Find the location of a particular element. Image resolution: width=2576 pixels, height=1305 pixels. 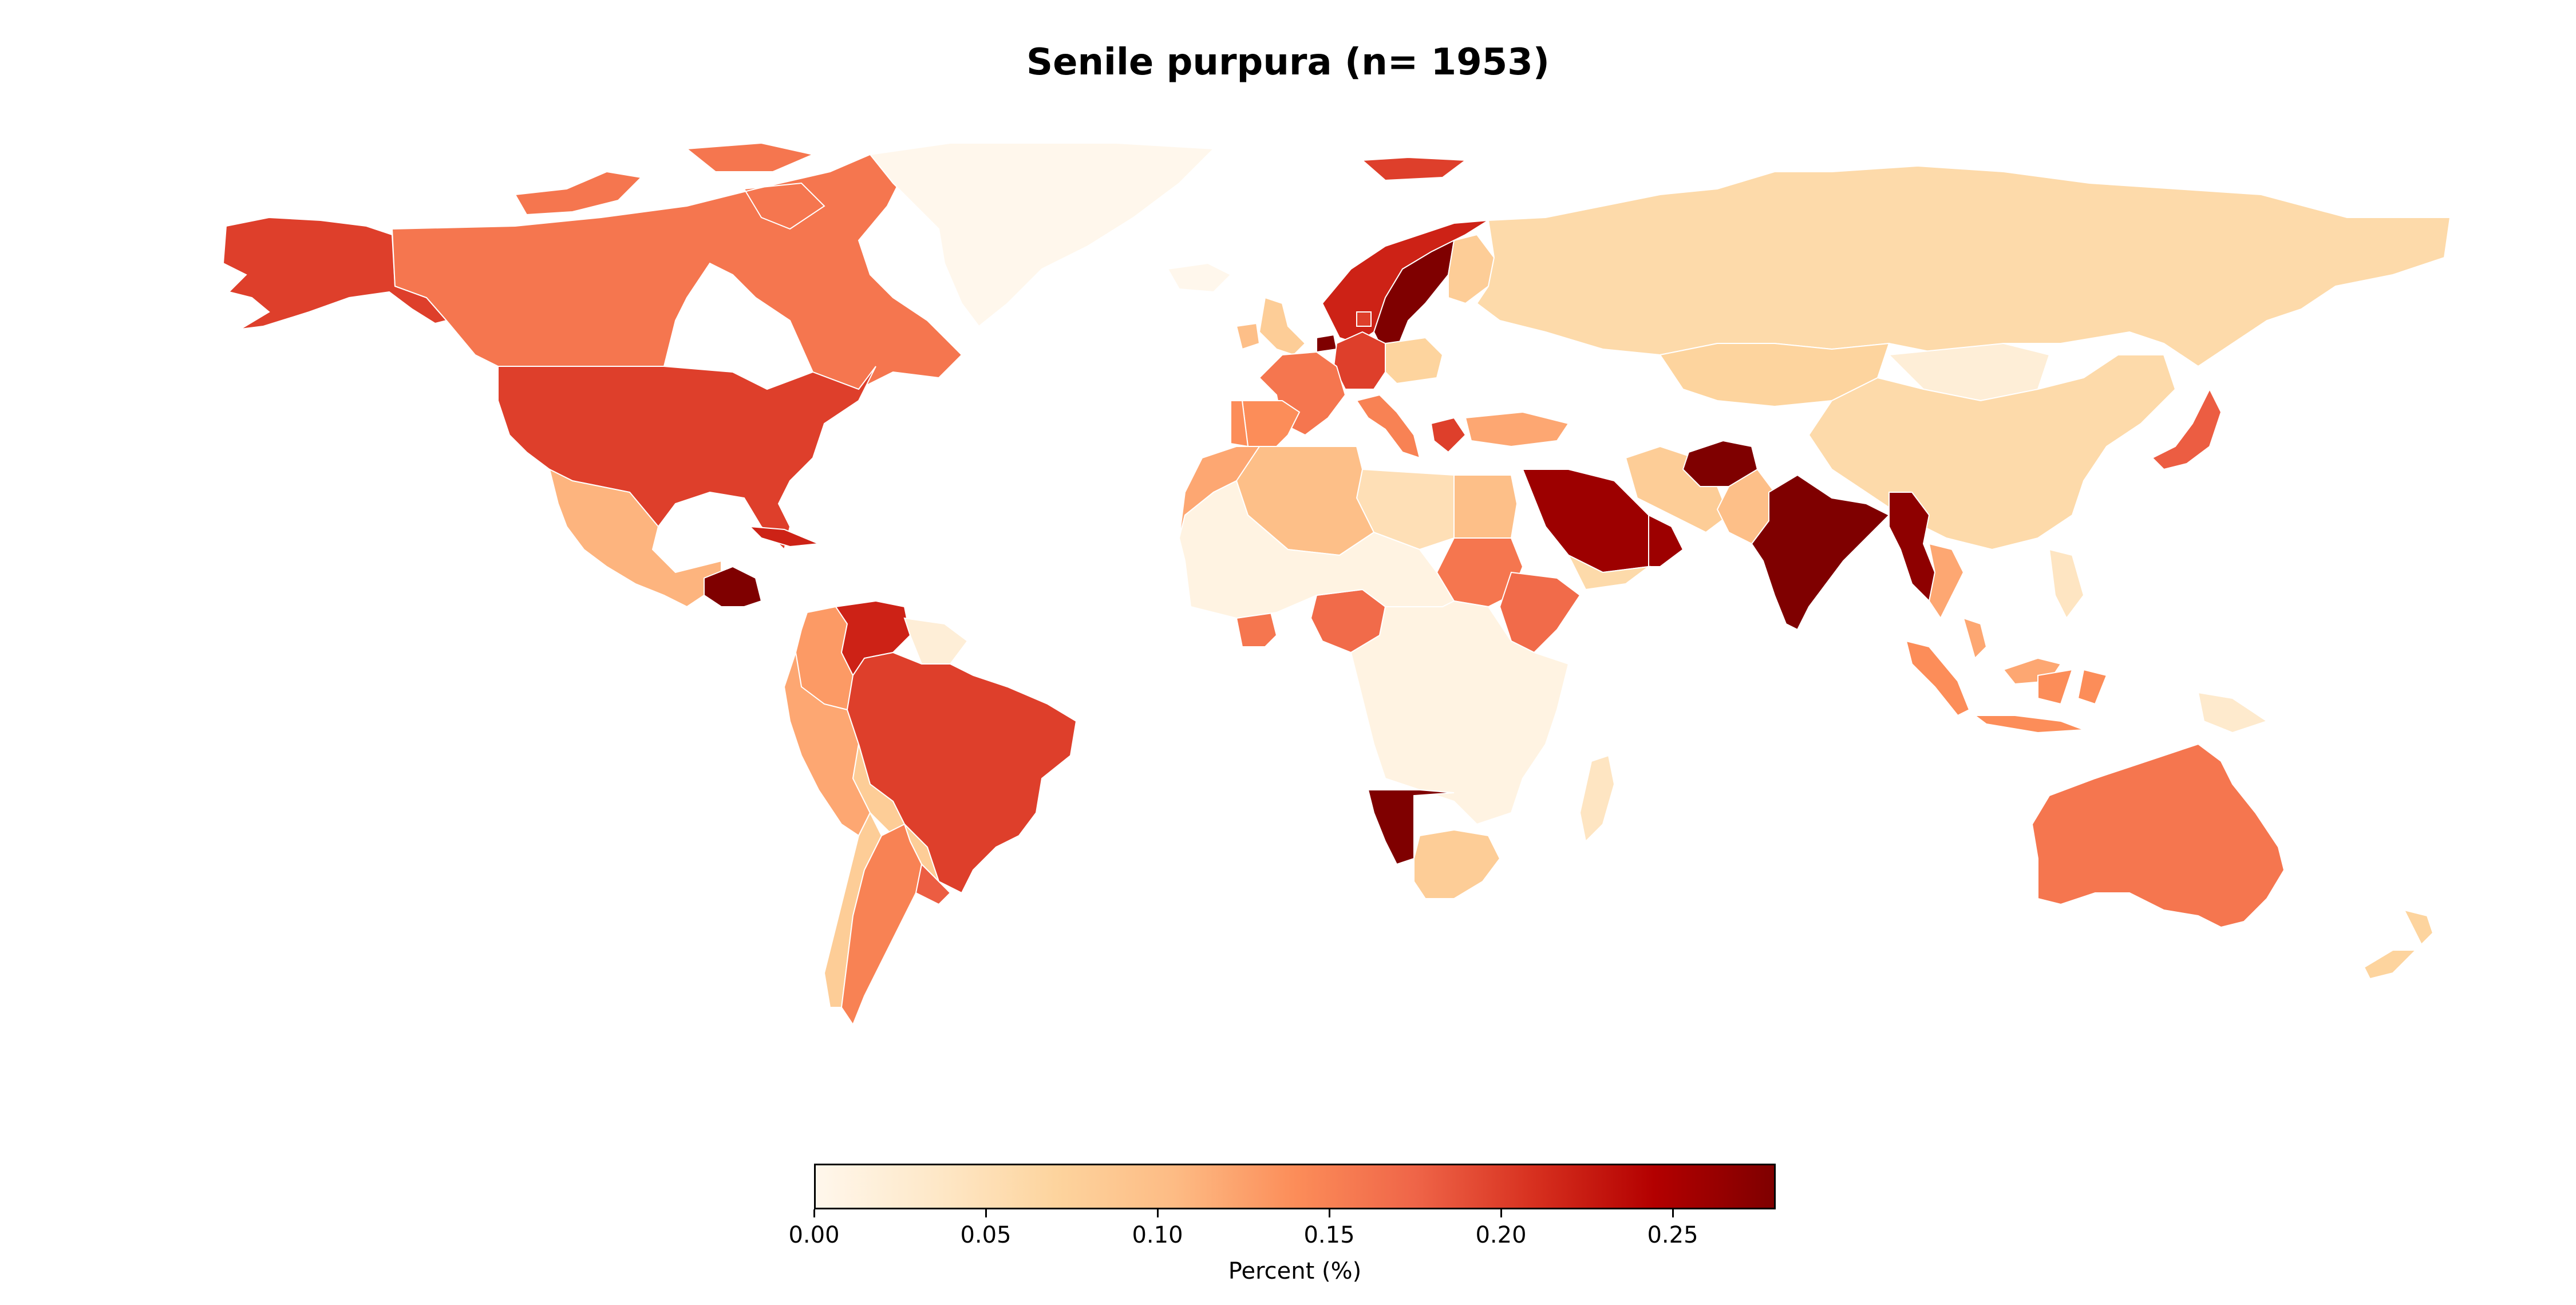

country-philippines: Philippines: 0.04 is located at coordinates (2066, 583).